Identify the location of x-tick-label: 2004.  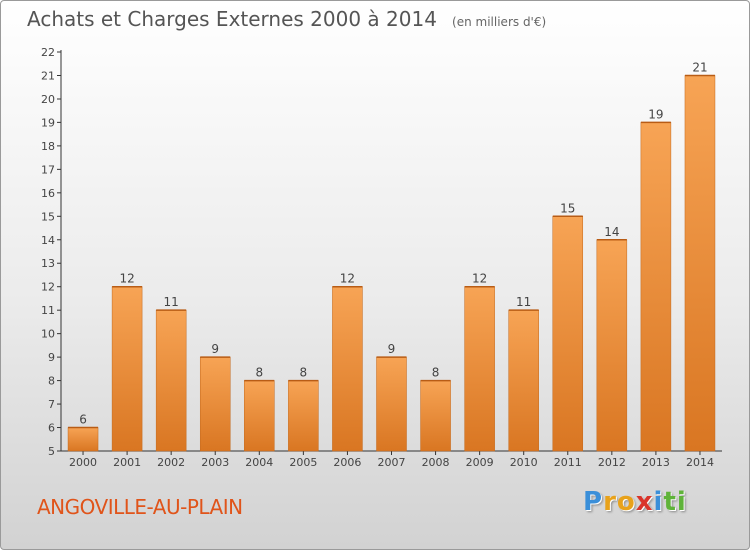
(259, 462).